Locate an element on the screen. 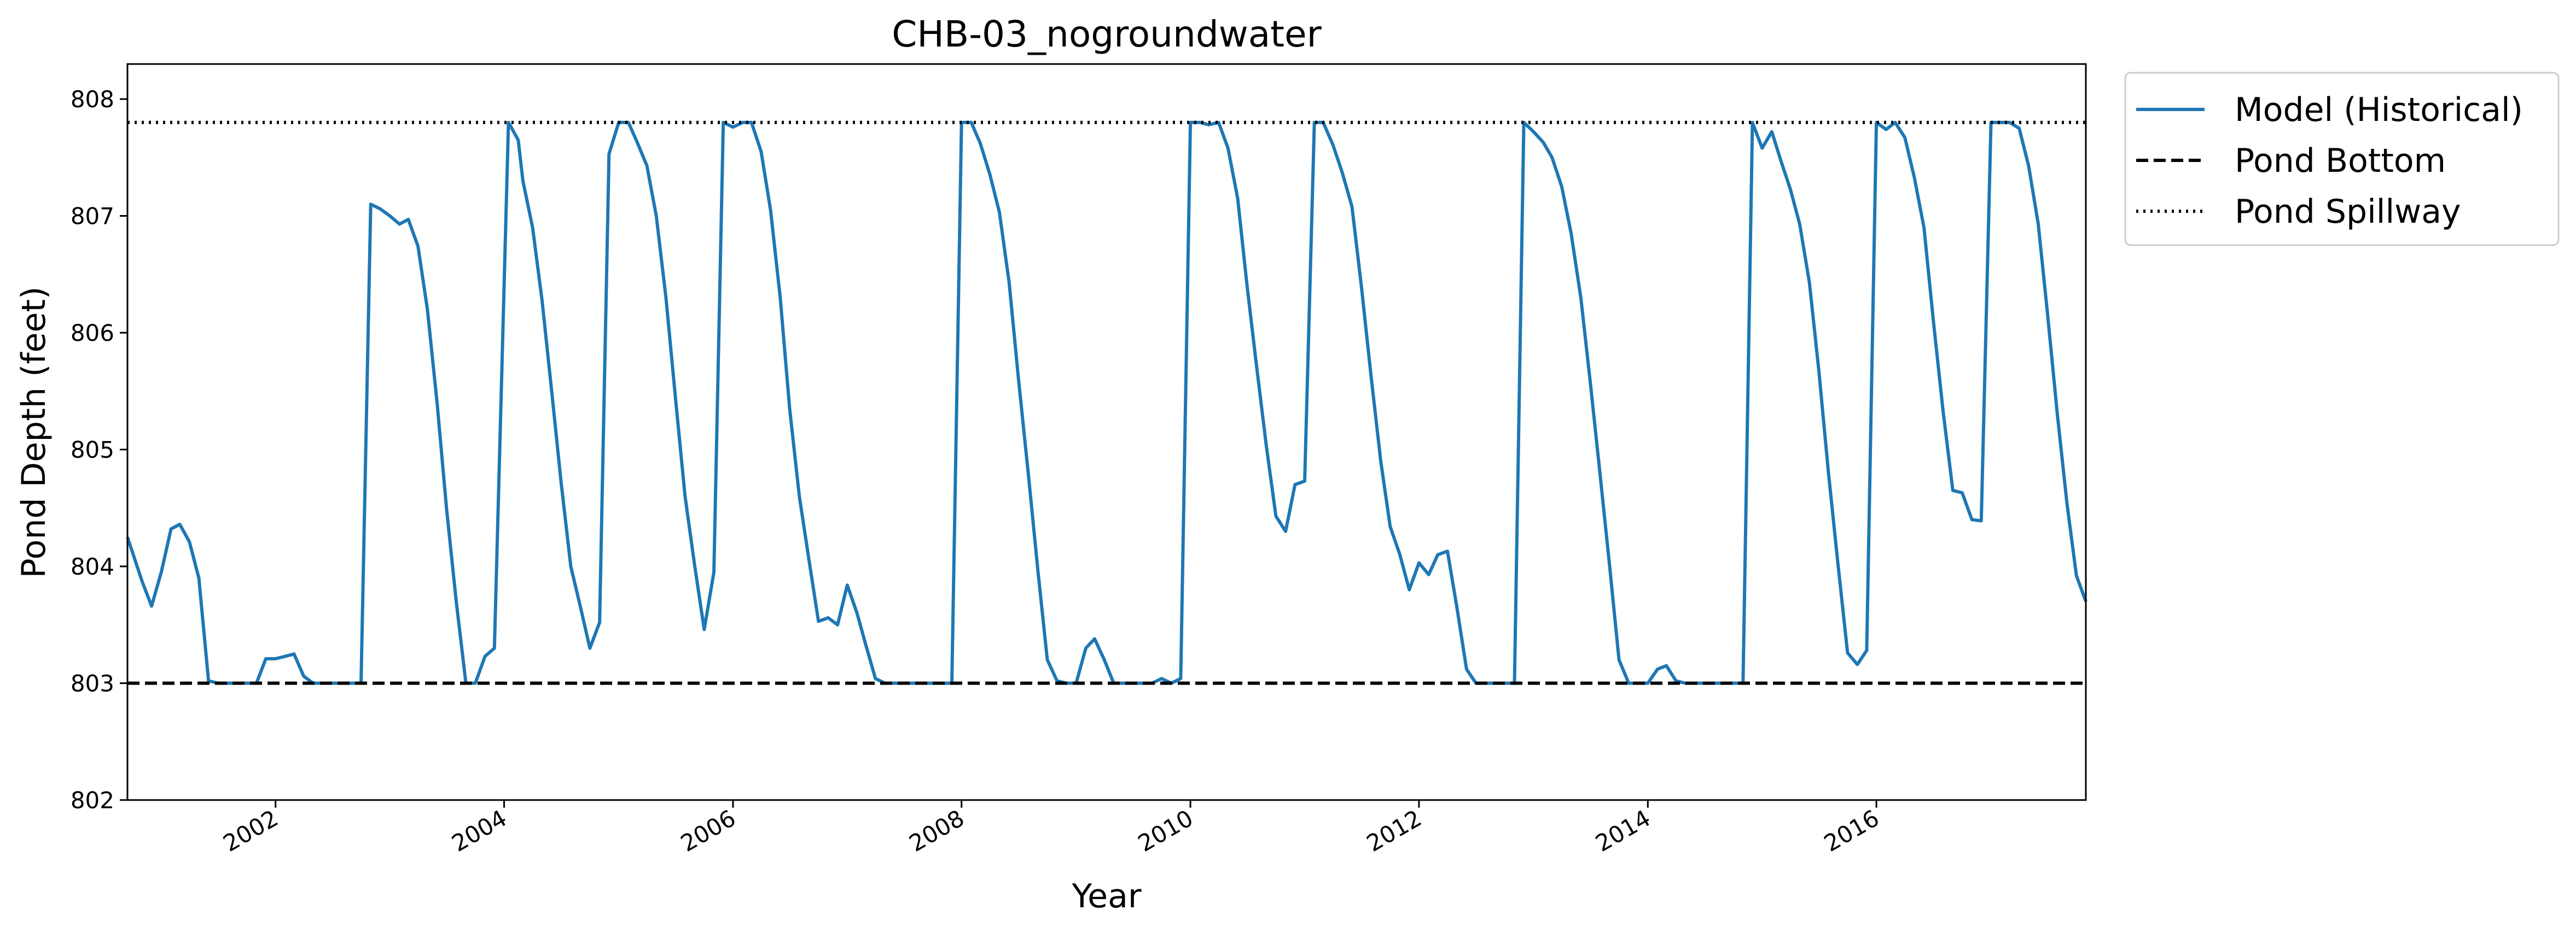 The width and height of the screenshot is (2576, 933). x-tick-label: 2016 is located at coordinates (1851, 831).